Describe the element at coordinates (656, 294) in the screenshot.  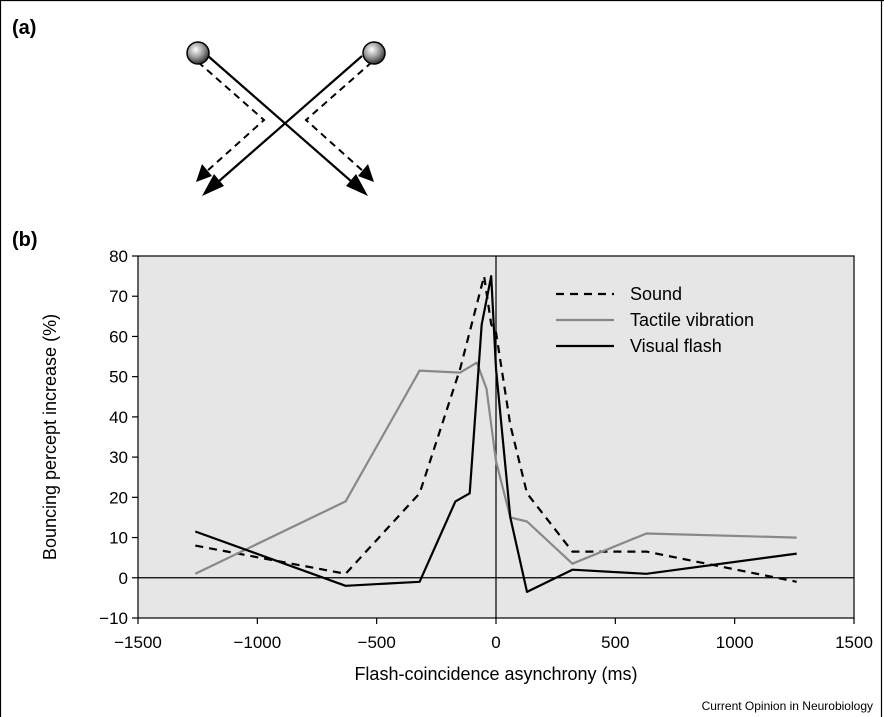
I see `legend-label: Sound` at that location.